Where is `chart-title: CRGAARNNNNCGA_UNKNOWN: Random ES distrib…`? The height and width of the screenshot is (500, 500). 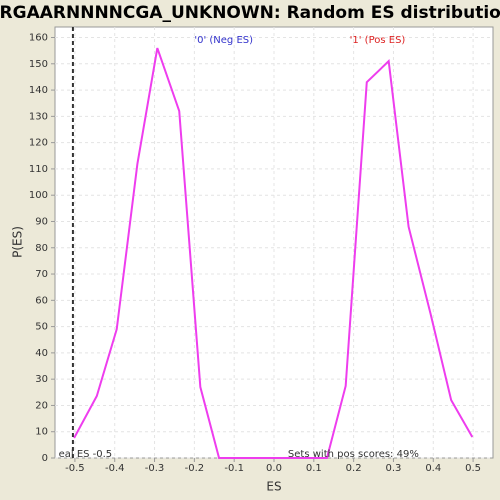 chart-title: CRGAARNNNNCGA_UNKNOWN: Random ES distrib… is located at coordinates (250, 13).